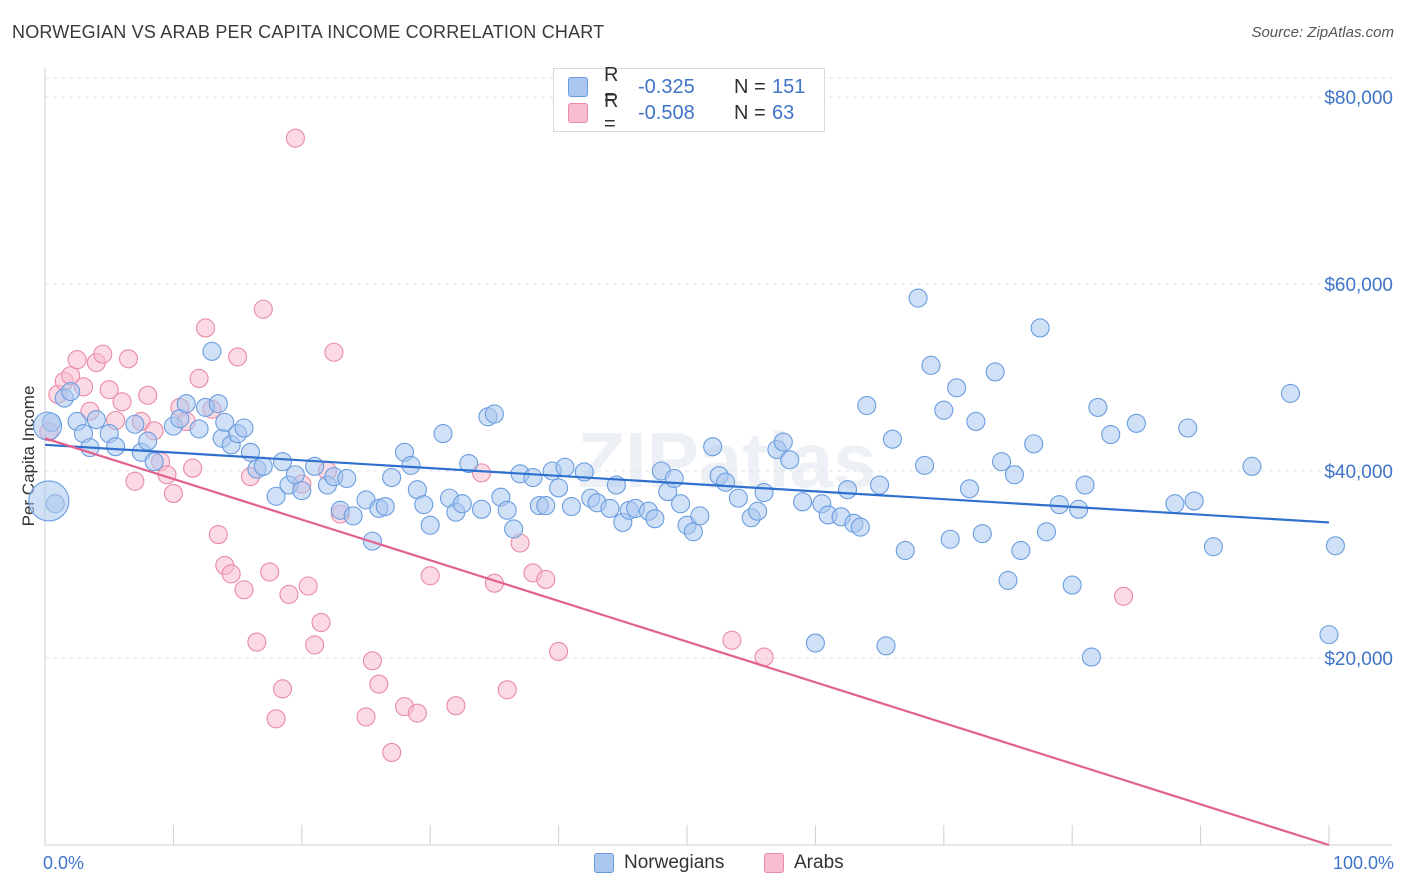 This screenshot has height=892, width=1406. I want to click on legend-item-arabs: Arabs, so click(804, 863).